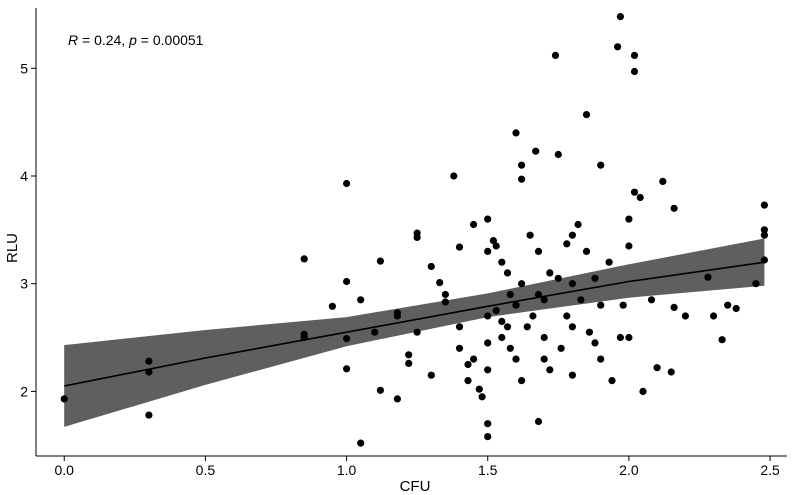 This screenshot has height=495, width=797. What do you see at coordinates (12, 248) in the screenshot?
I see `y-axis-title: RLU` at bounding box center [12, 248].